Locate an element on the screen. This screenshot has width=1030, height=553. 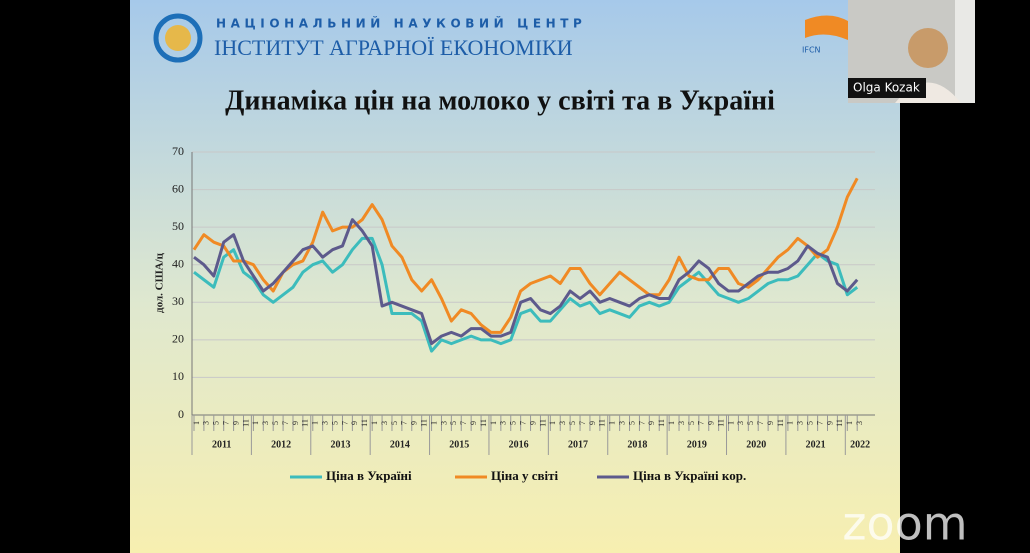
zoom-watermark: zoom is located at coordinates (904, 524).